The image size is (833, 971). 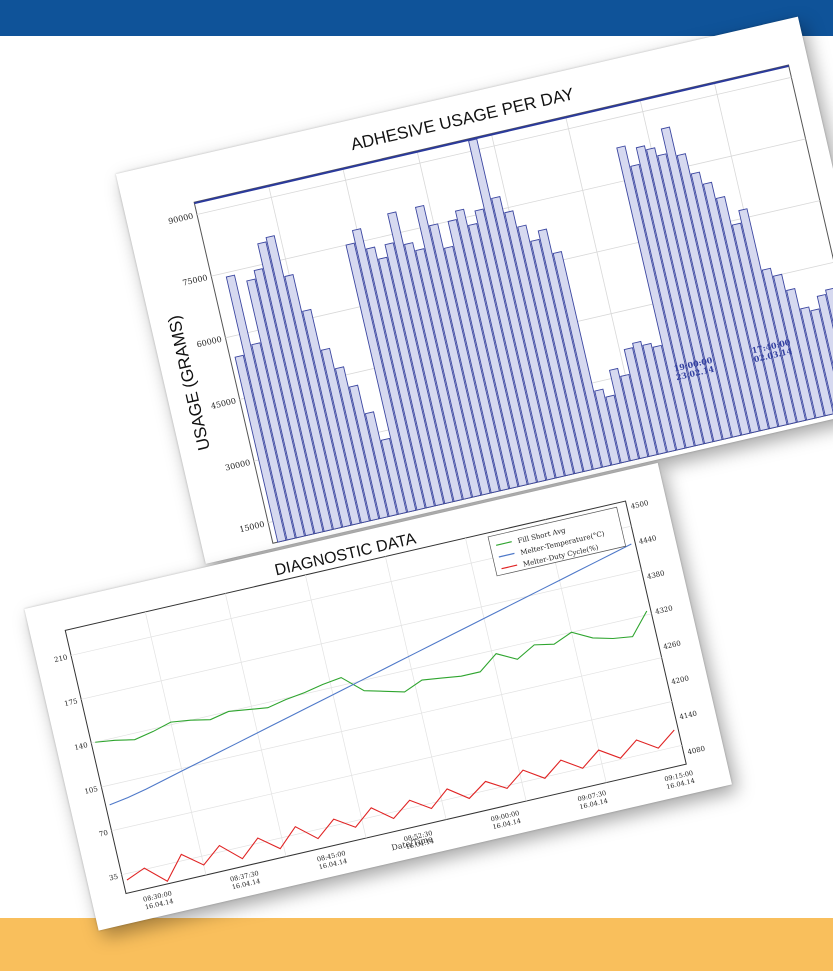 What do you see at coordinates (71, 702) in the screenshot?
I see `diagnostic-left-tick-label: 175` at bounding box center [71, 702].